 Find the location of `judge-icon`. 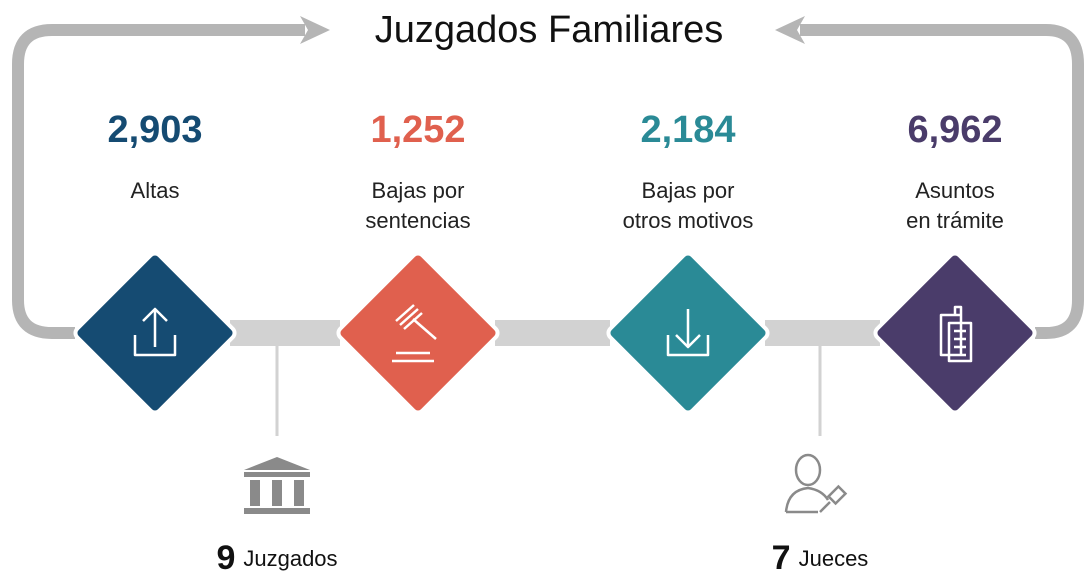

judge-icon is located at coordinates (816, 483).